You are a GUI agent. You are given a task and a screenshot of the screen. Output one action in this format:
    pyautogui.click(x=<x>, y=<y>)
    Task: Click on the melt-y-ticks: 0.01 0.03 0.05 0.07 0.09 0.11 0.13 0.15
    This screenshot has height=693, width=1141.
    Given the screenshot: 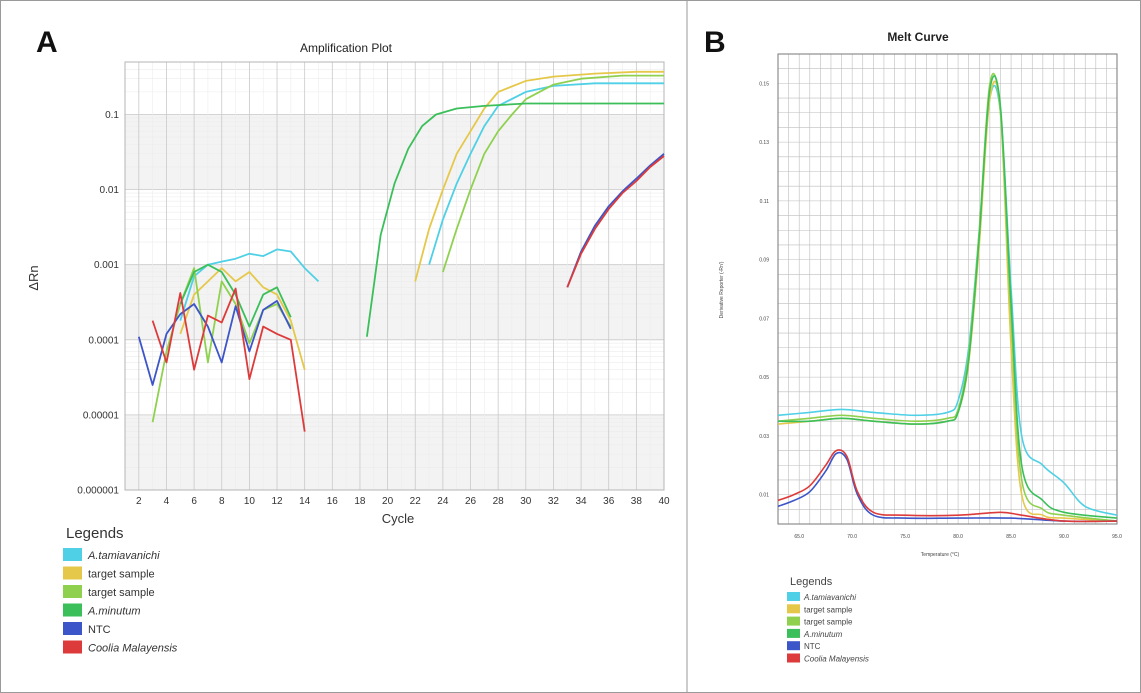 What is the action you would take?
    pyautogui.click(x=764, y=289)
    